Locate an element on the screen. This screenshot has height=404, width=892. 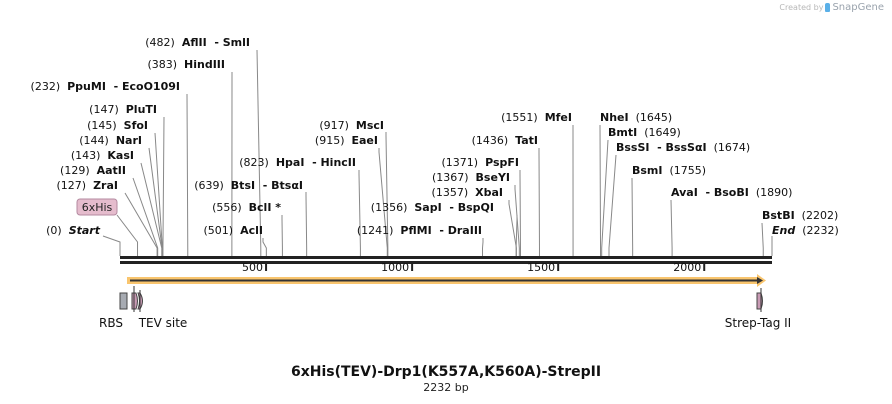
restriction-site-pluti: (147) PluTI is located at coordinates (123, 109).